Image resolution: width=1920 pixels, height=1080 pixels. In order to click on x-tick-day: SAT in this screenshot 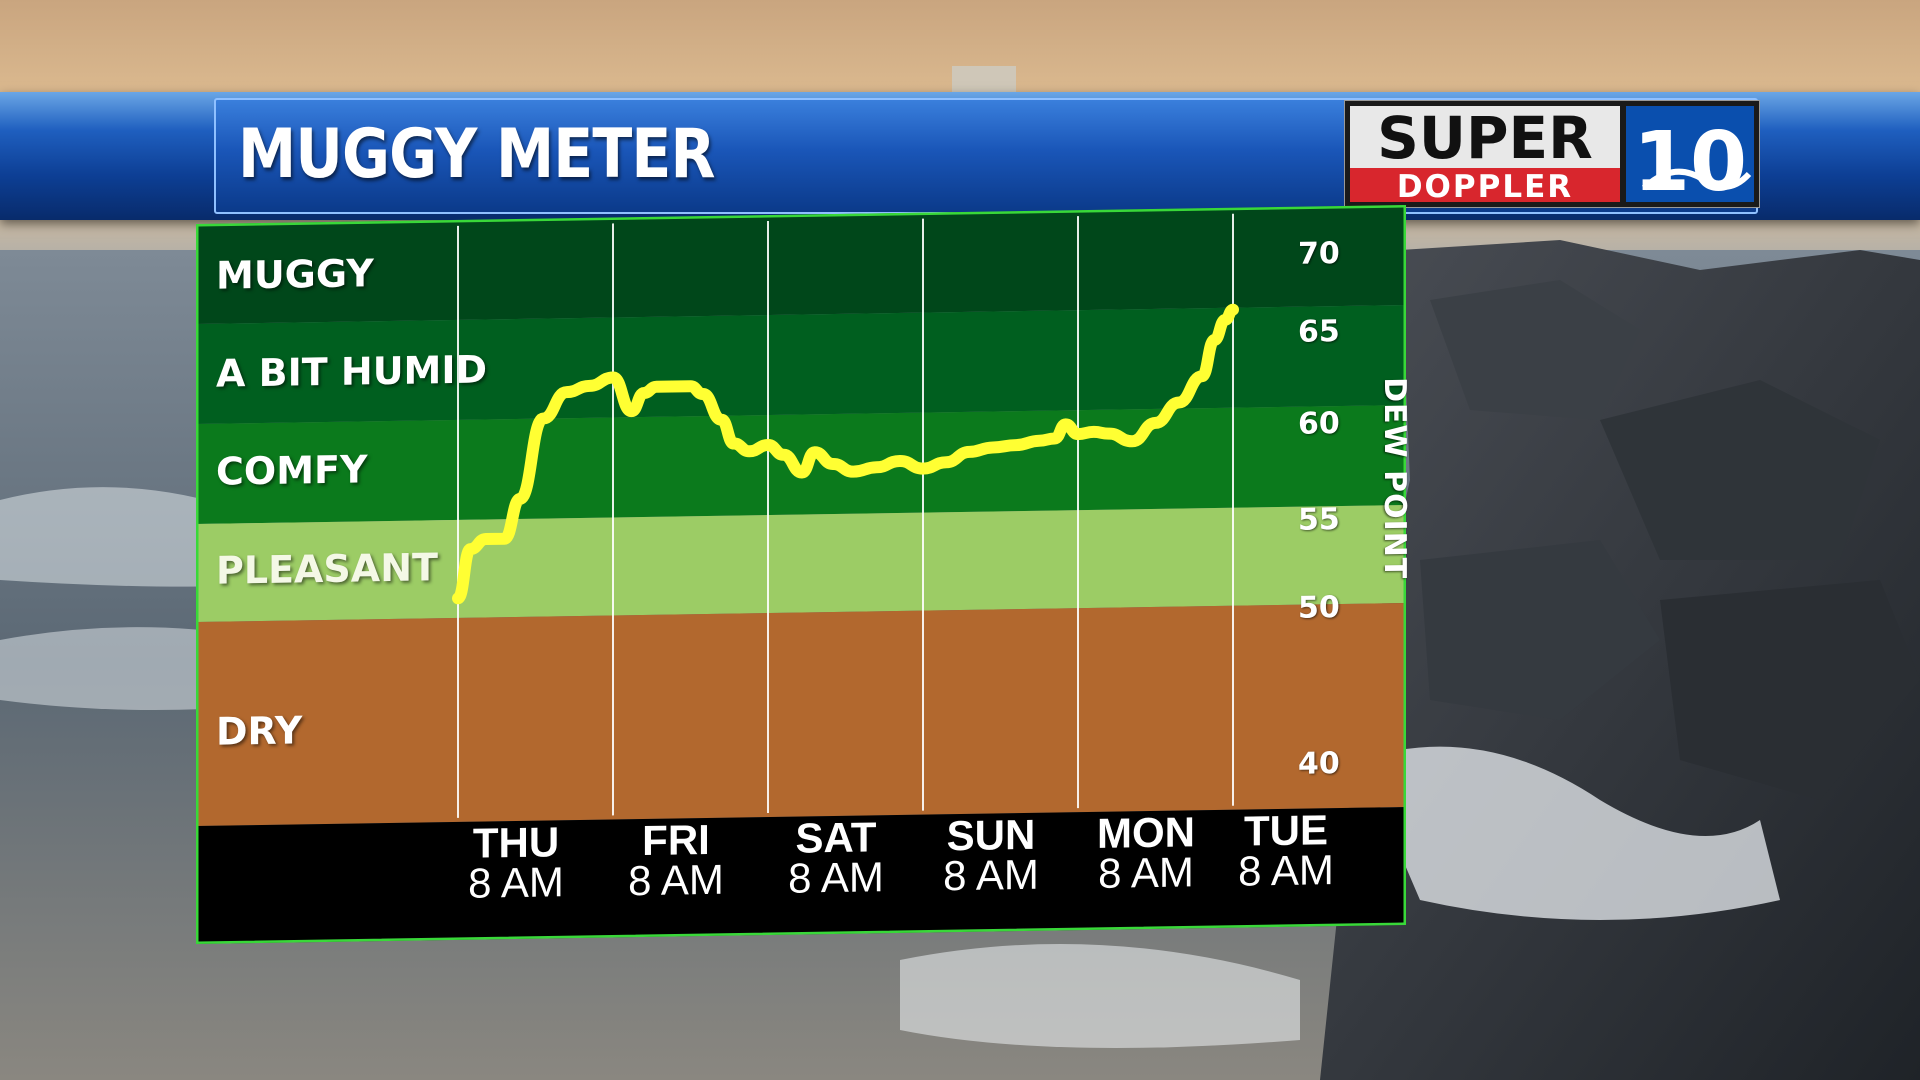, I will do `click(836, 837)`.